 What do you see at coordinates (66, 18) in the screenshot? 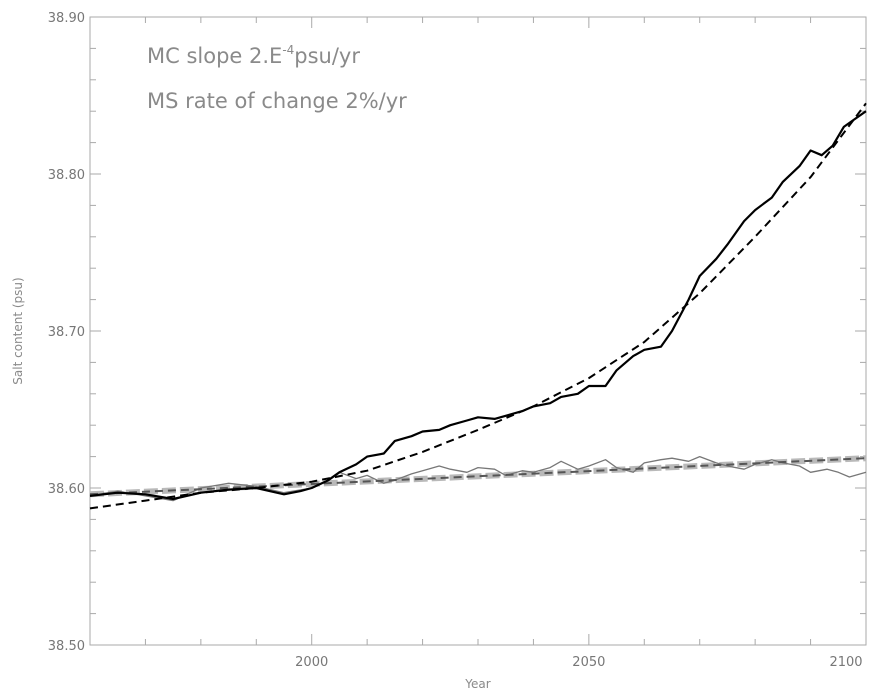
I see `y-tick-label: 38.90` at bounding box center [66, 18].